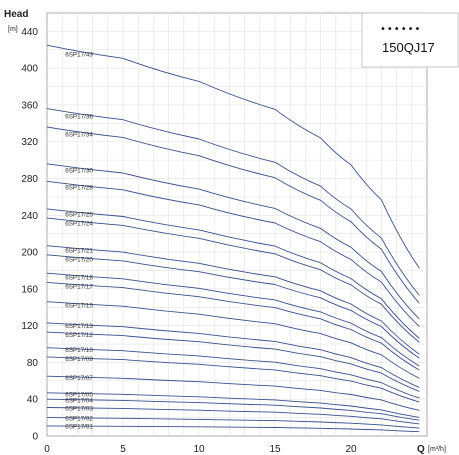 This screenshot has width=459, height=455. I want to click on y-tick-label: 320, so click(29, 142).